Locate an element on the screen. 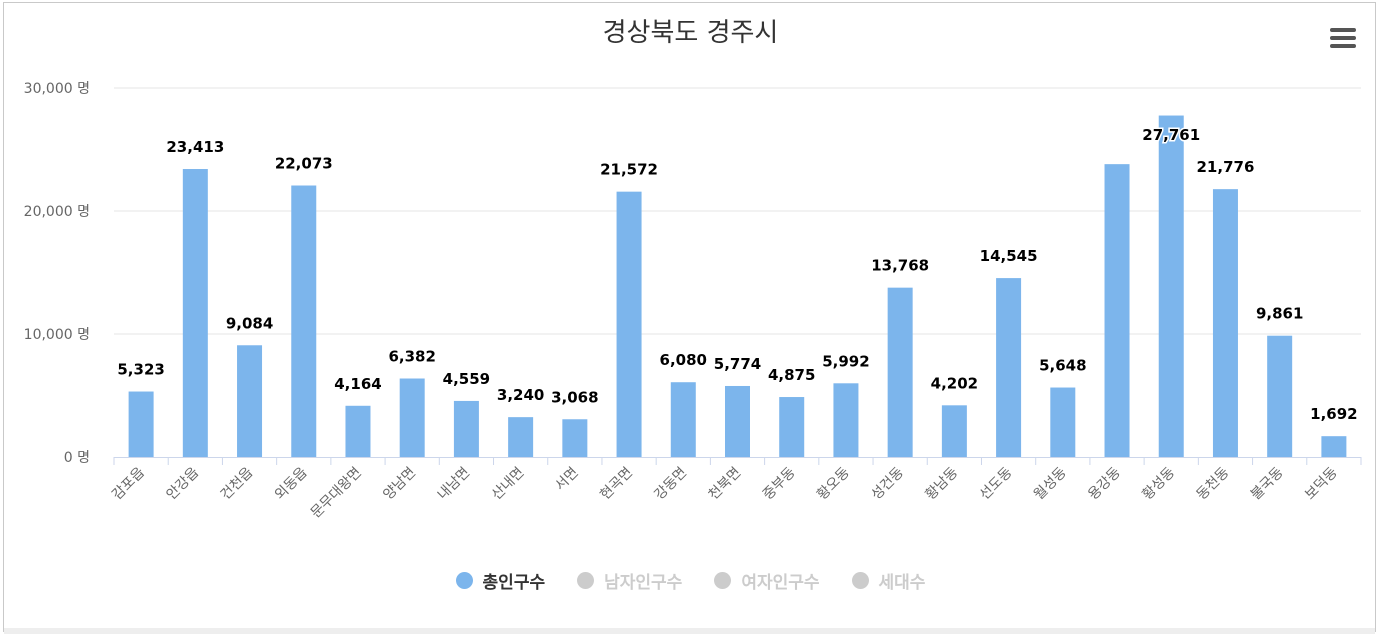  x-axis is located at coordinates (737, 461).